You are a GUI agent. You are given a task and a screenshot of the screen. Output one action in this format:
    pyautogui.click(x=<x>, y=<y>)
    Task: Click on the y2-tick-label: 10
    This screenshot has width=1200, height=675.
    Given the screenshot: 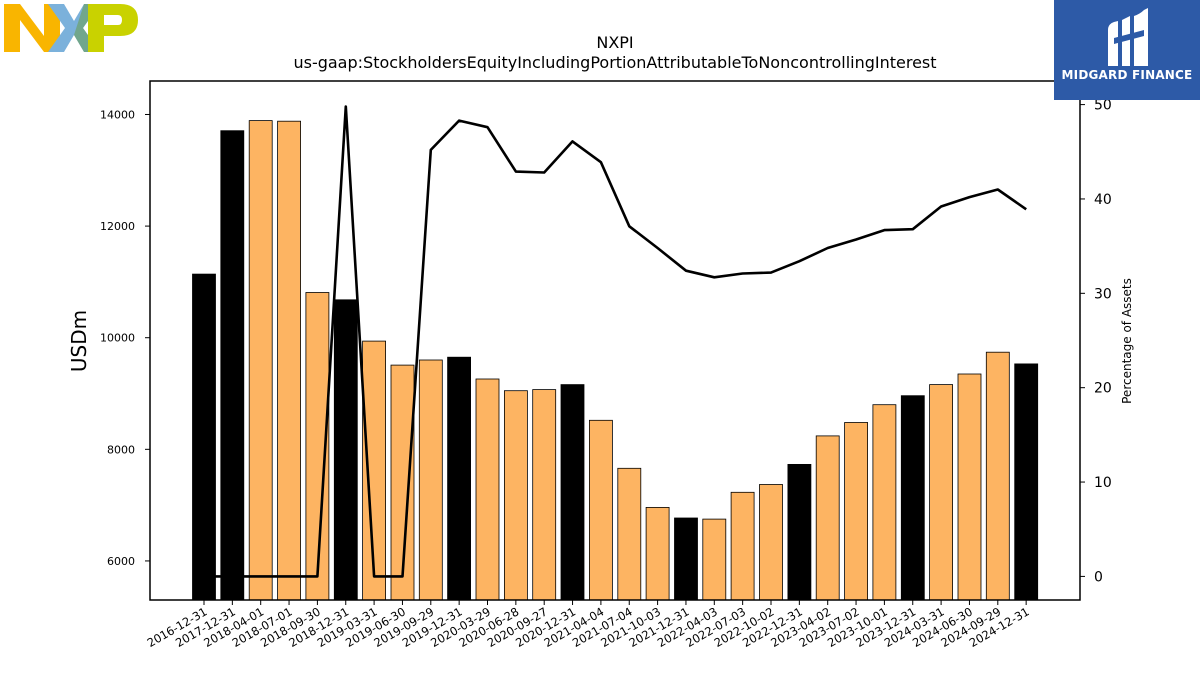 What is the action you would take?
    pyautogui.click(x=1103, y=483)
    